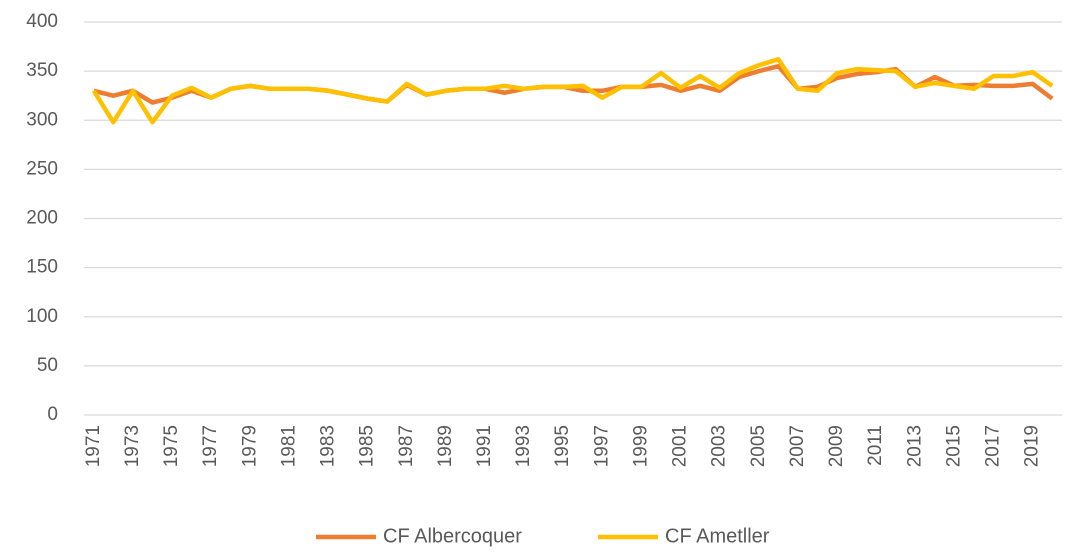 The width and height of the screenshot is (1073, 553). What do you see at coordinates (445, 446) in the screenshot?
I see `x-tick-label: 1989` at bounding box center [445, 446].